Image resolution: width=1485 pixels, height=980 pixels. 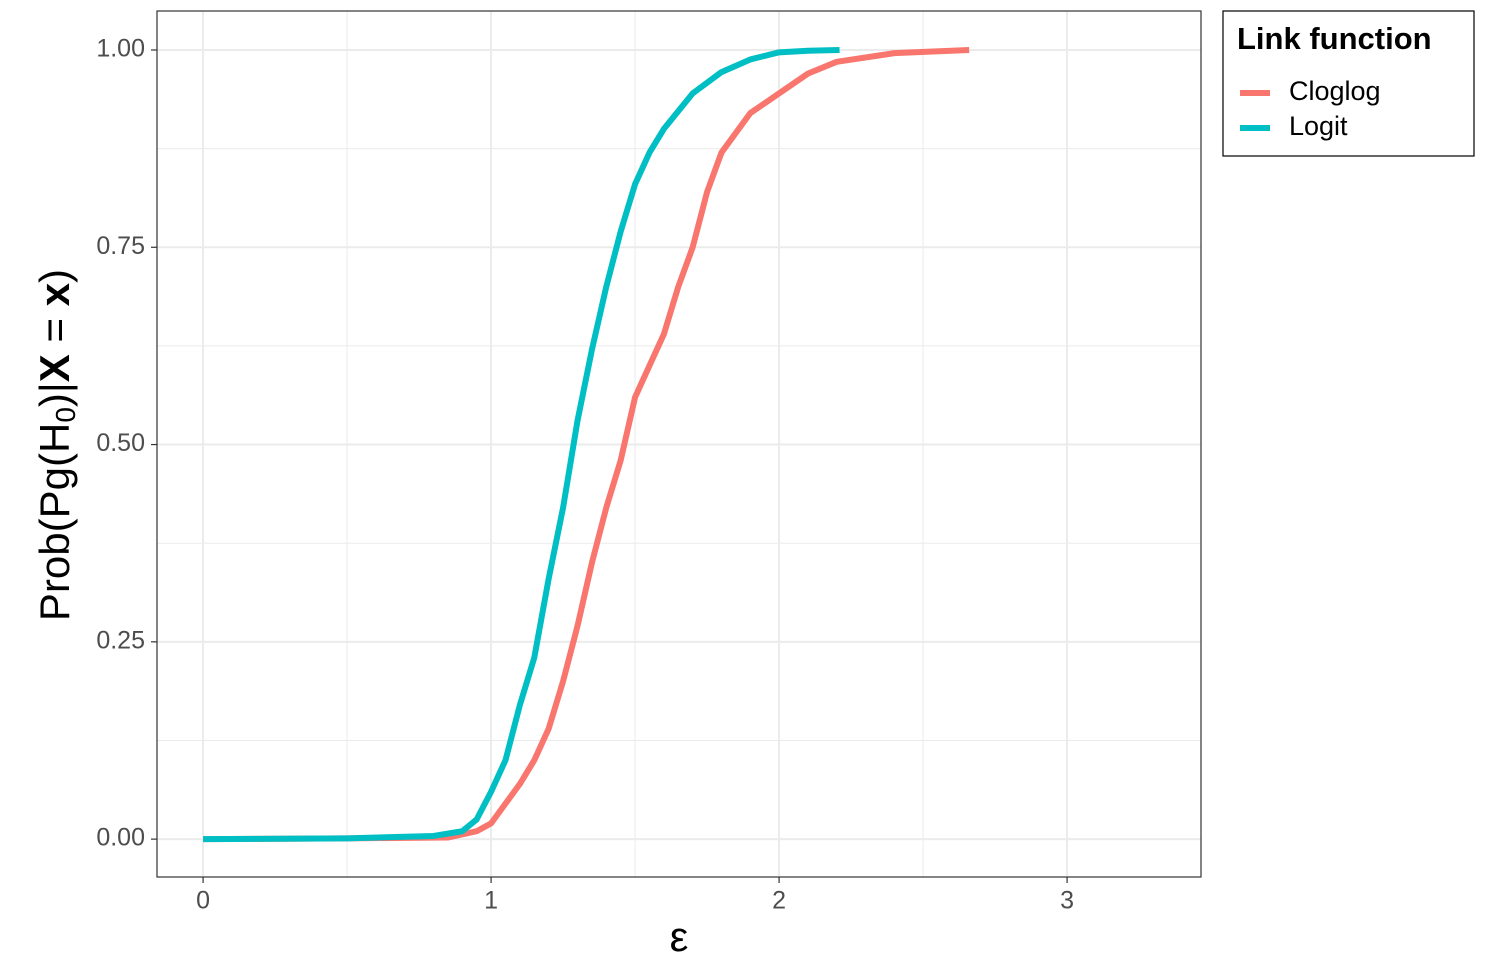 What do you see at coordinates (679, 936) in the screenshot?
I see `x-axis-title: ε` at bounding box center [679, 936].